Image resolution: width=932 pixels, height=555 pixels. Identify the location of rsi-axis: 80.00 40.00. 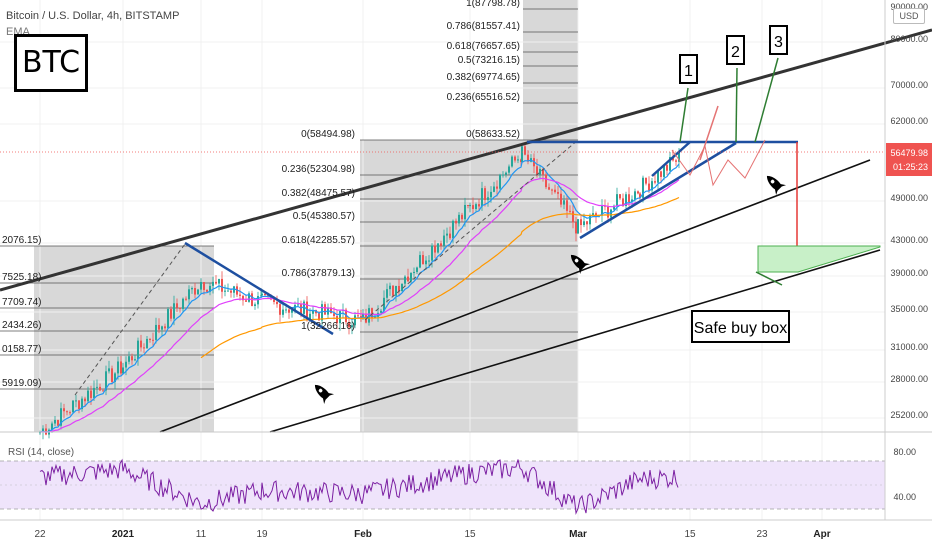
(904, 474).